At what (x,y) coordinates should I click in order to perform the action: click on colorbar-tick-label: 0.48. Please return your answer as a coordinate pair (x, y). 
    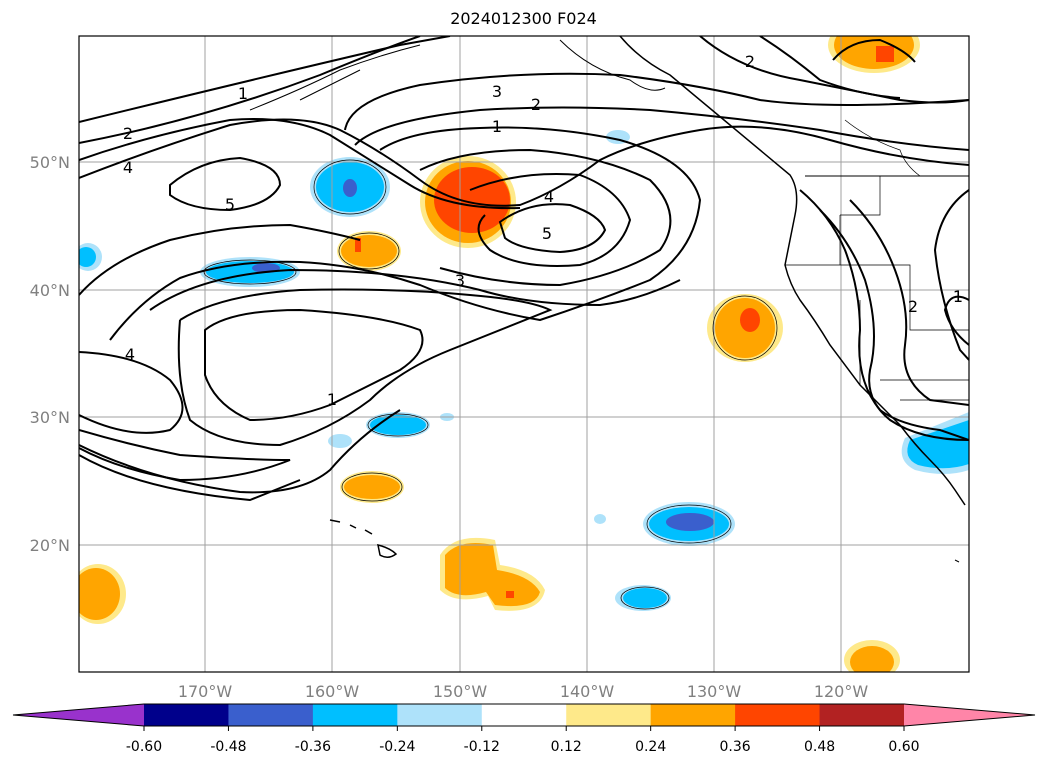
    Looking at the image, I should click on (819, 747).